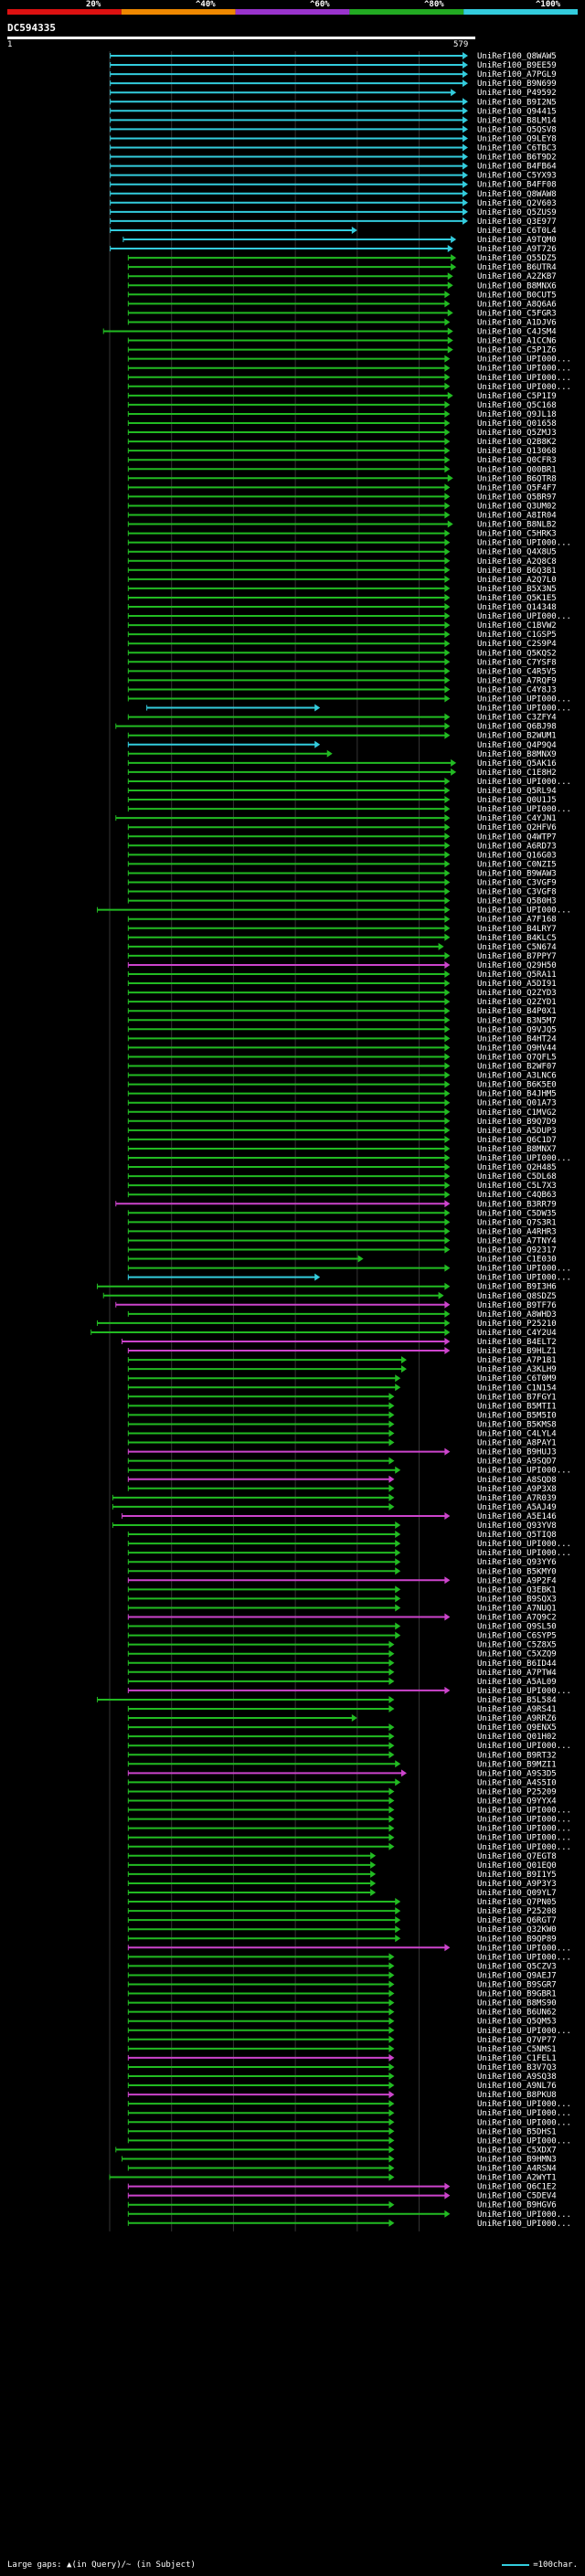 Image resolution: width=585 pixels, height=2576 pixels. Describe the element at coordinates (517, 396) in the screenshot. I see `hit-label: UniRef100_C5P1I9` at that location.